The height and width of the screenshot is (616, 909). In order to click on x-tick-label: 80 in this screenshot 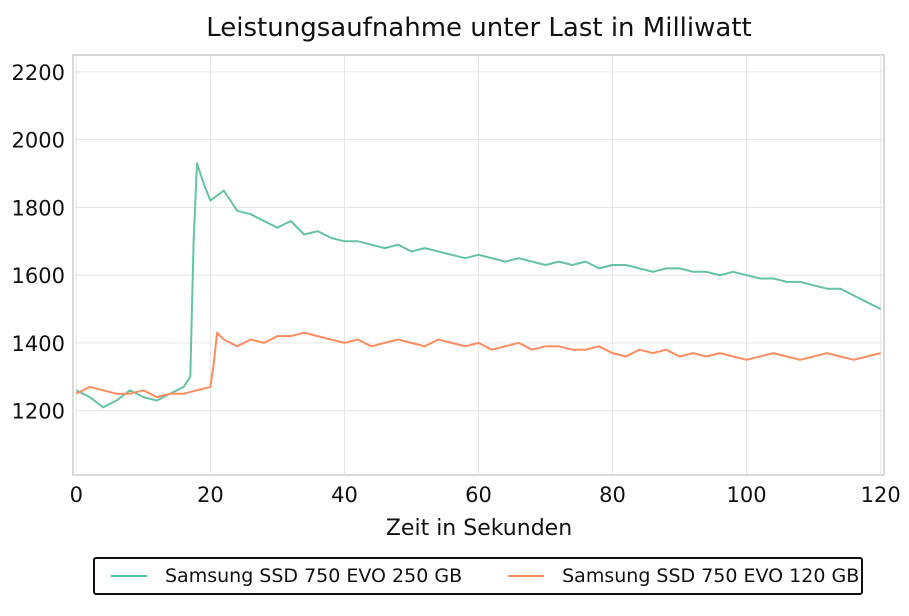, I will do `click(612, 495)`.